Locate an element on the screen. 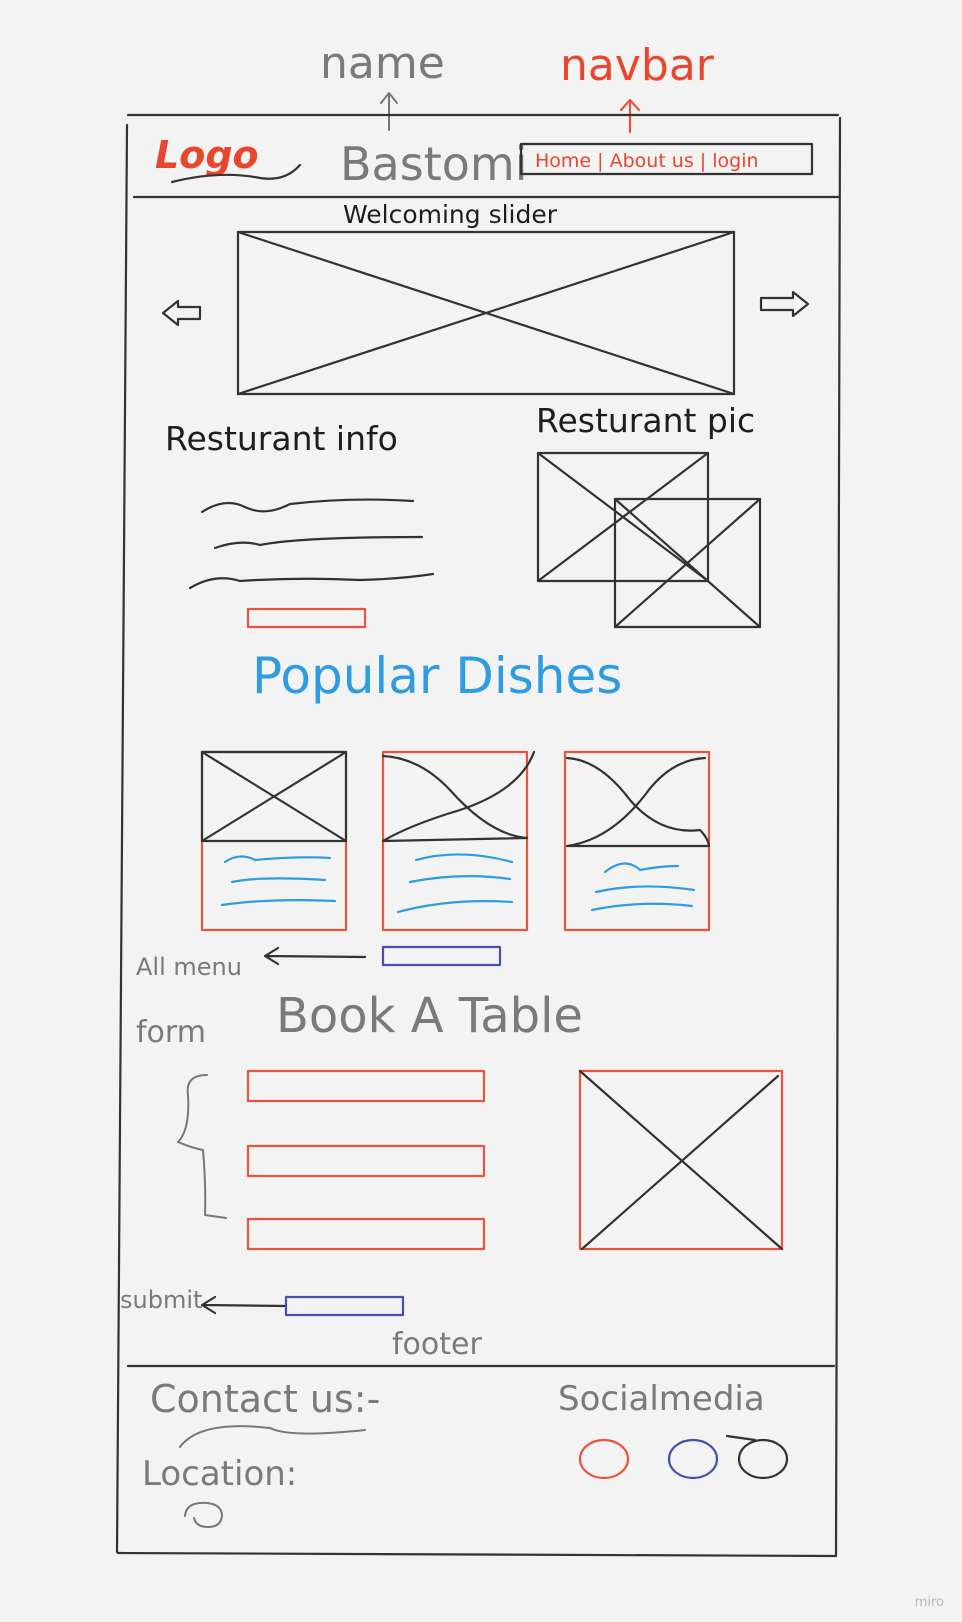 The width and height of the screenshot is (962, 1622). miro-watermark: miro is located at coordinates (929, 1602).